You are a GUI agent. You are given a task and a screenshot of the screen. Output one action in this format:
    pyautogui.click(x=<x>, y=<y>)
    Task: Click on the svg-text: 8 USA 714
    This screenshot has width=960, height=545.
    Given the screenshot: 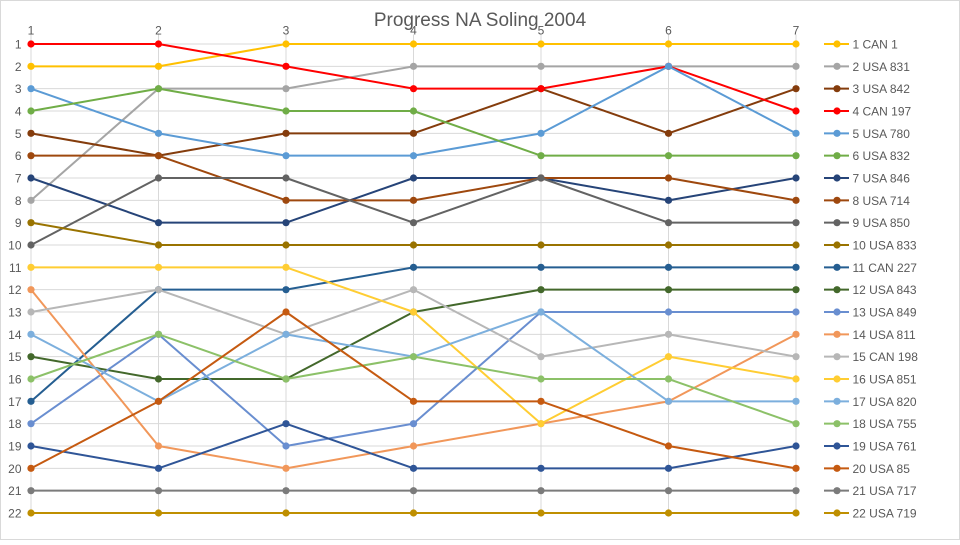 What is the action you would take?
    pyautogui.click(x=882, y=201)
    